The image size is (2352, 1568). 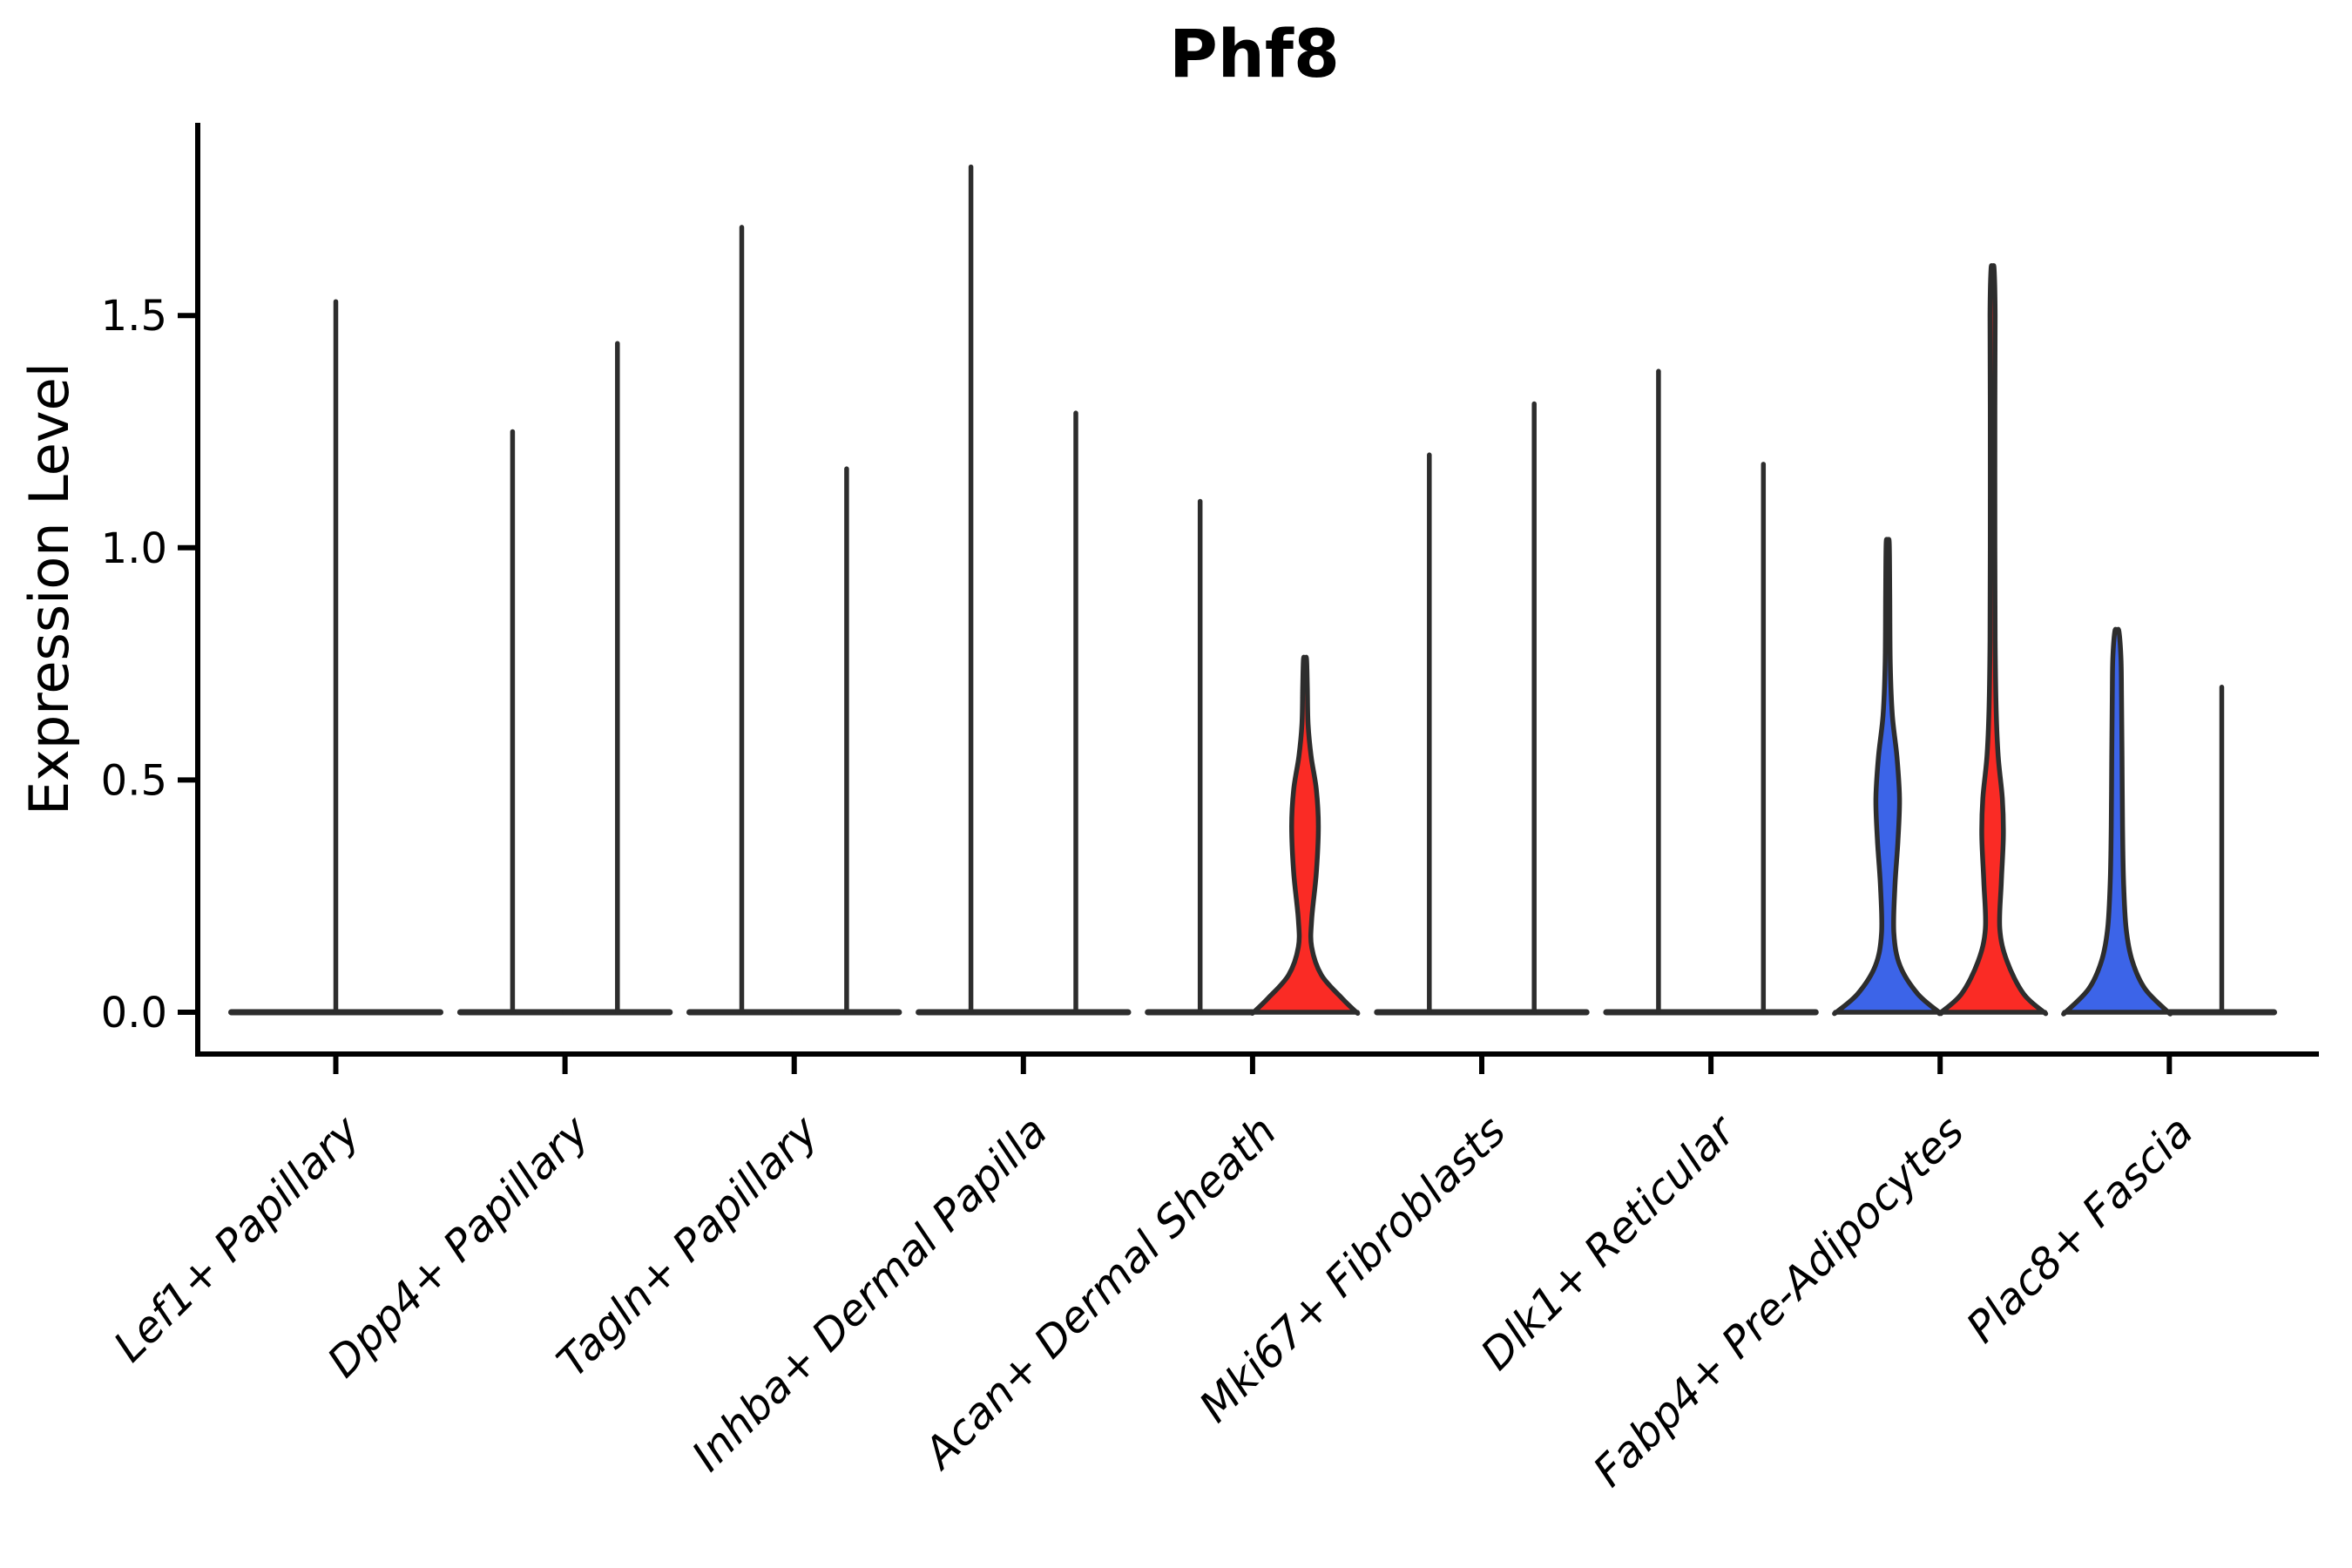 What do you see at coordinates (134, 1013) in the screenshot?
I see `y-tick-label: 0.0` at bounding box center [134, 1013].